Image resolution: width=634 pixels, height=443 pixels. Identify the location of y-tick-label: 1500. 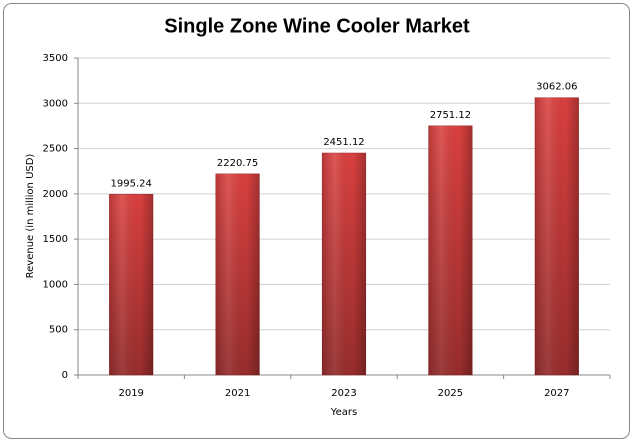
(55, 239).